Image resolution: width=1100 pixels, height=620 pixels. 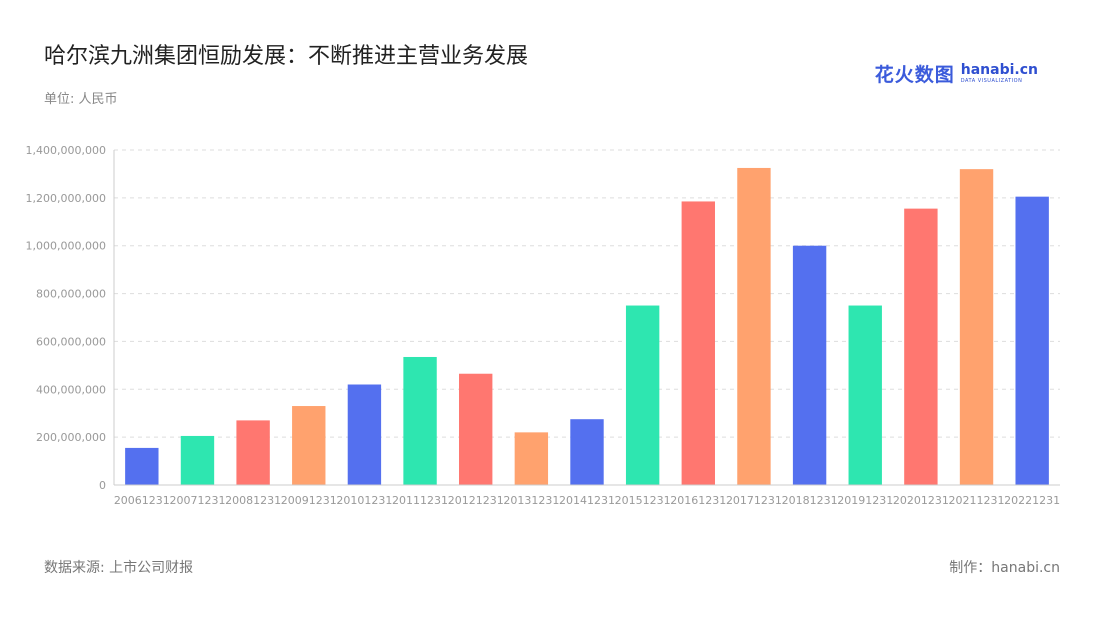 I want to click on x-tick-label: 20101231, so click(x=364, y=500).